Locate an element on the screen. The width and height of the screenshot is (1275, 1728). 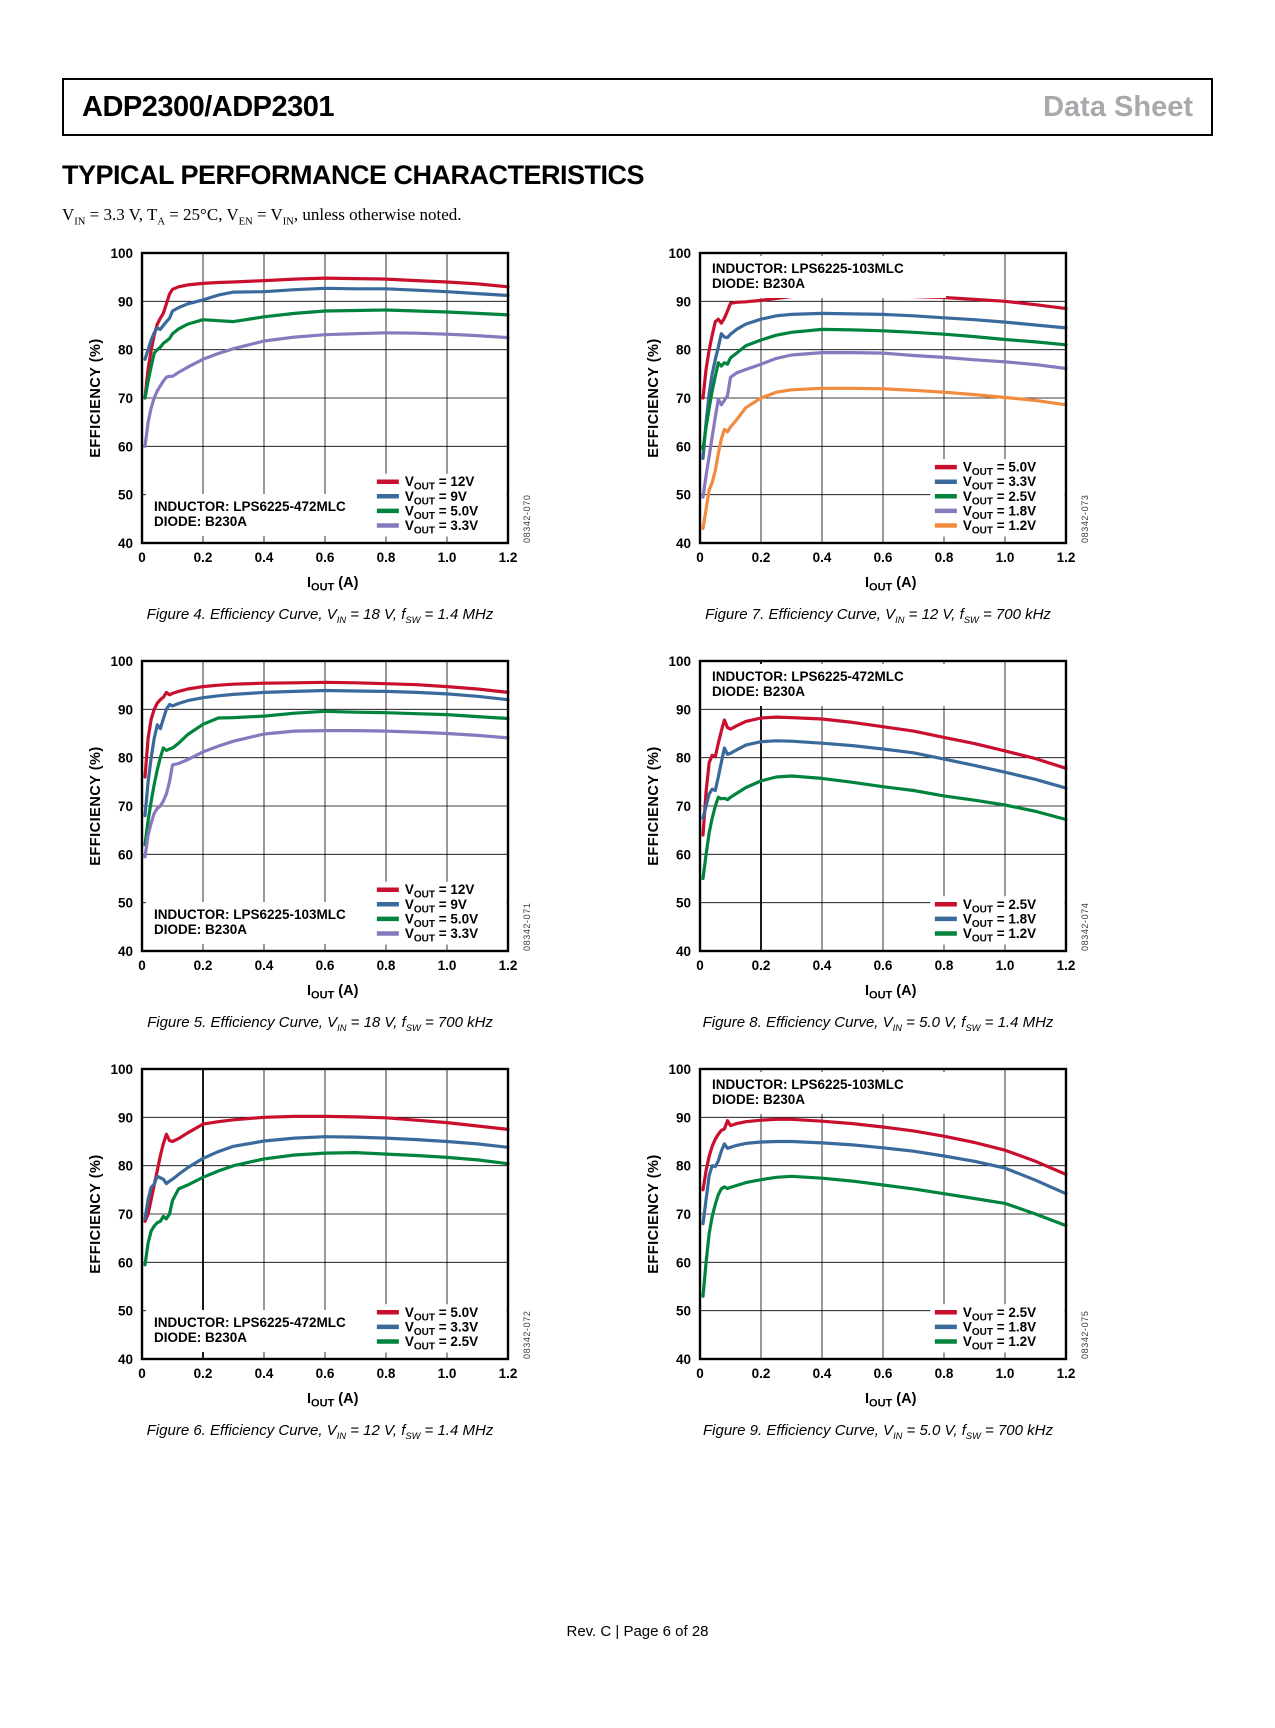
svg-text: 1.0 is located at coordinates (447, 1373).